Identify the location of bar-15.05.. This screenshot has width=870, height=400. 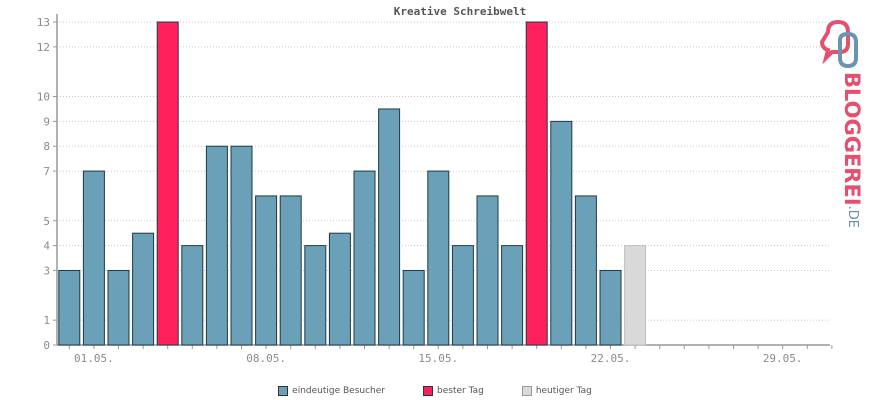
(438, 258).